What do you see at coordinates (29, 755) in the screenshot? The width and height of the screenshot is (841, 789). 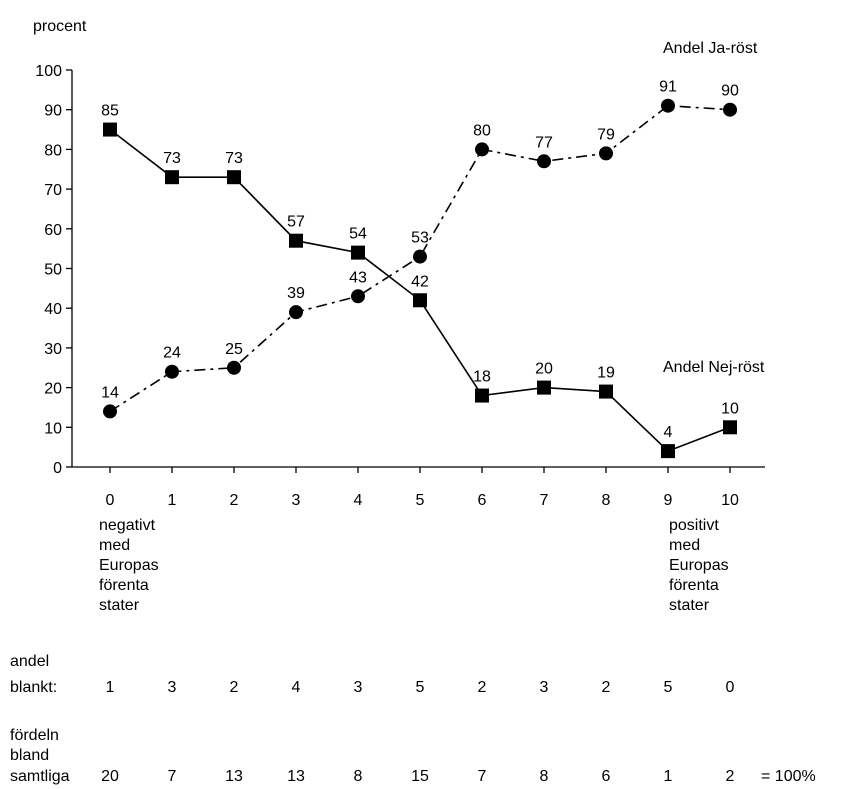 I see `distribution-row-label: bland` at bounding box center [29, 755].